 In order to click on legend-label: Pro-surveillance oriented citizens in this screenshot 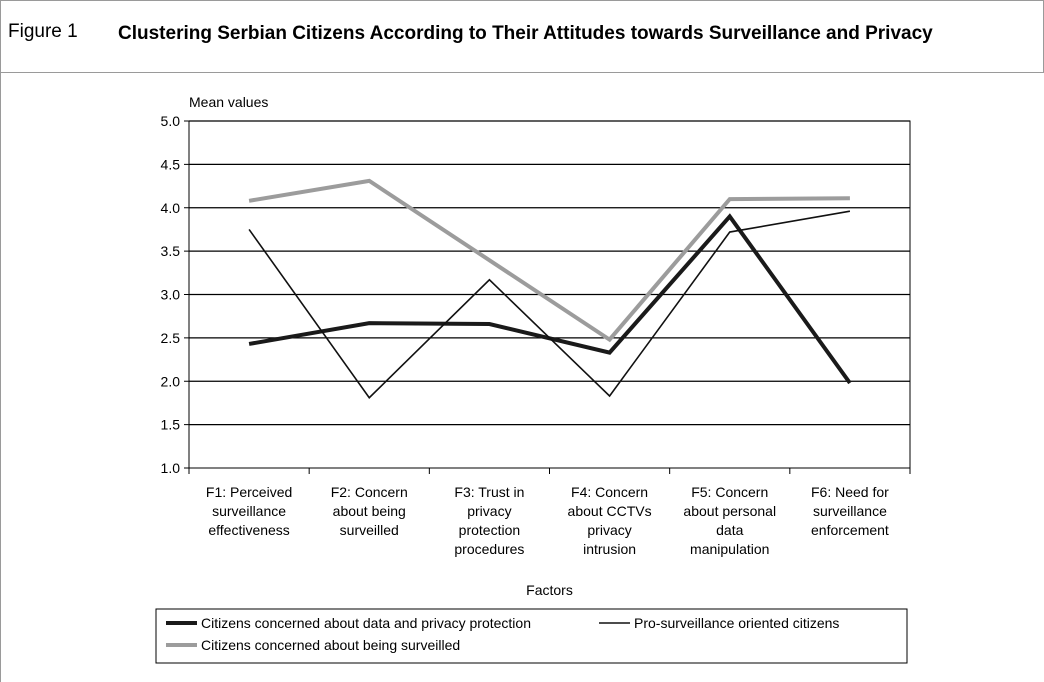, I will do `click(736, 623)`.